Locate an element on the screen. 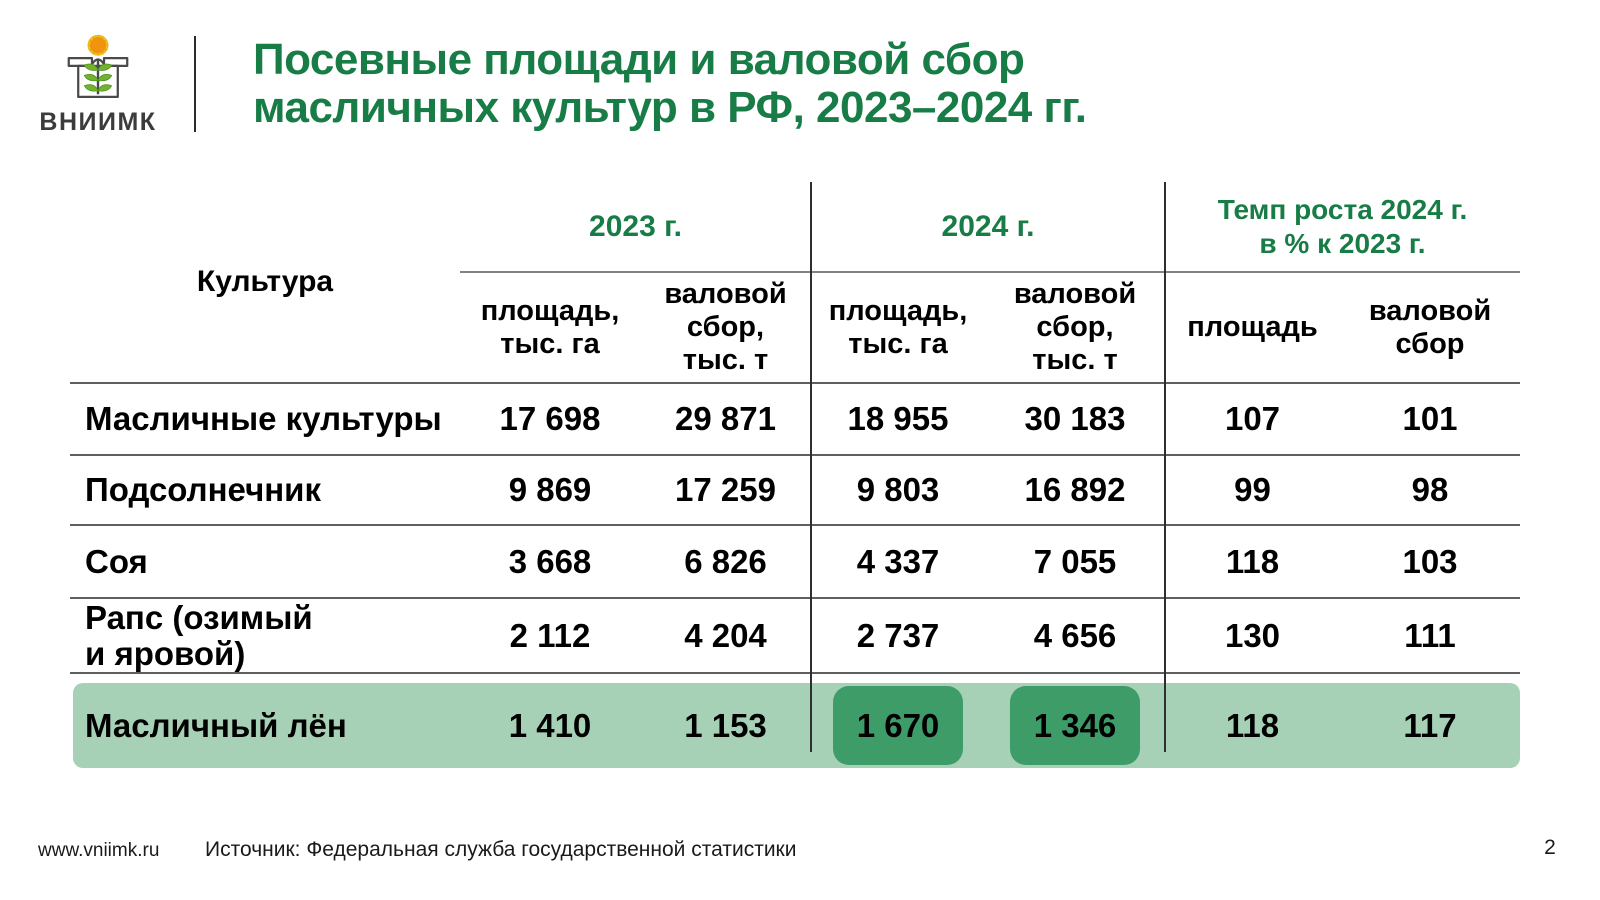  value-area-2024: 18 955 is located at coordinates (898, 418).